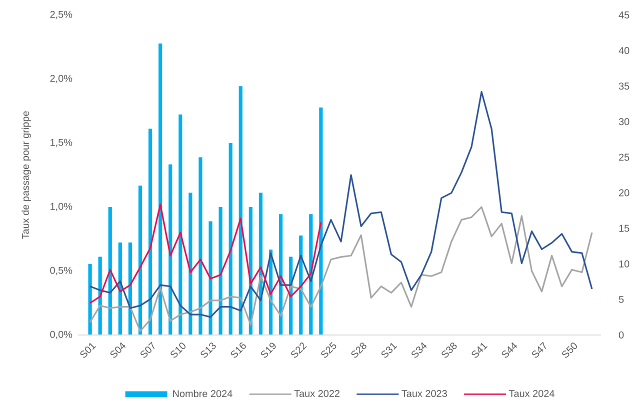  Describe the element at coordinates (624, 192) in the screenshot. I see `y2-tick-label: 20` at that location.